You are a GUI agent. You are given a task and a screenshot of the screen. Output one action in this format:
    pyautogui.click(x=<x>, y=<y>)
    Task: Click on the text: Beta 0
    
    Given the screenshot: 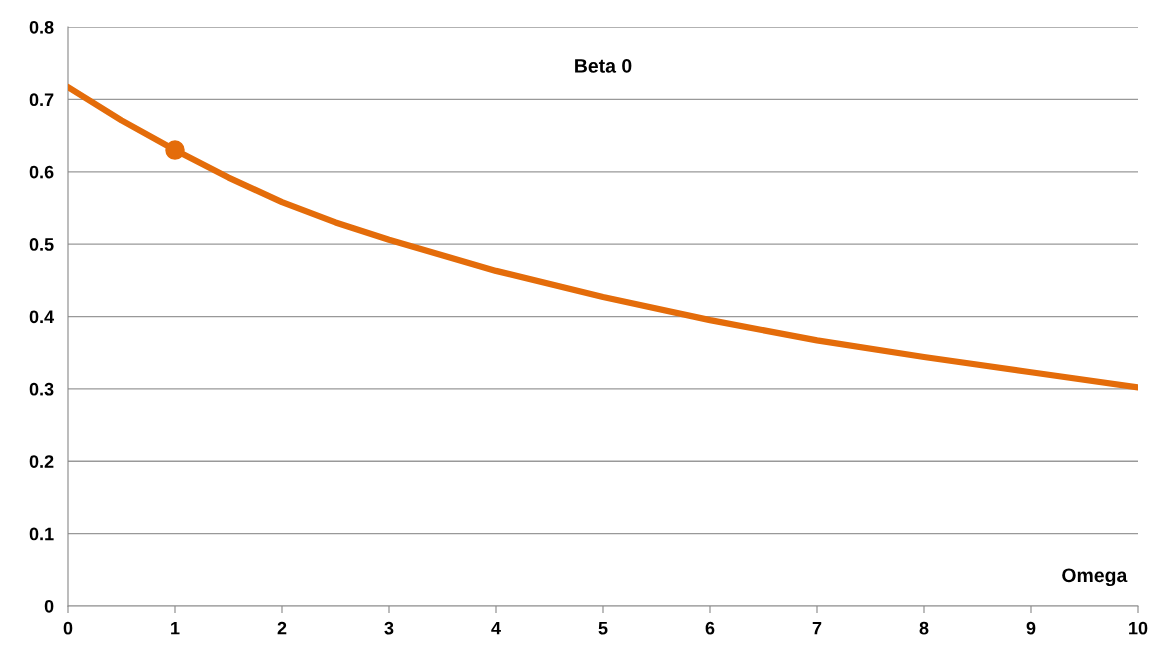 What is the action you would take?
    pyautogui.click(x=603, y=65)
    